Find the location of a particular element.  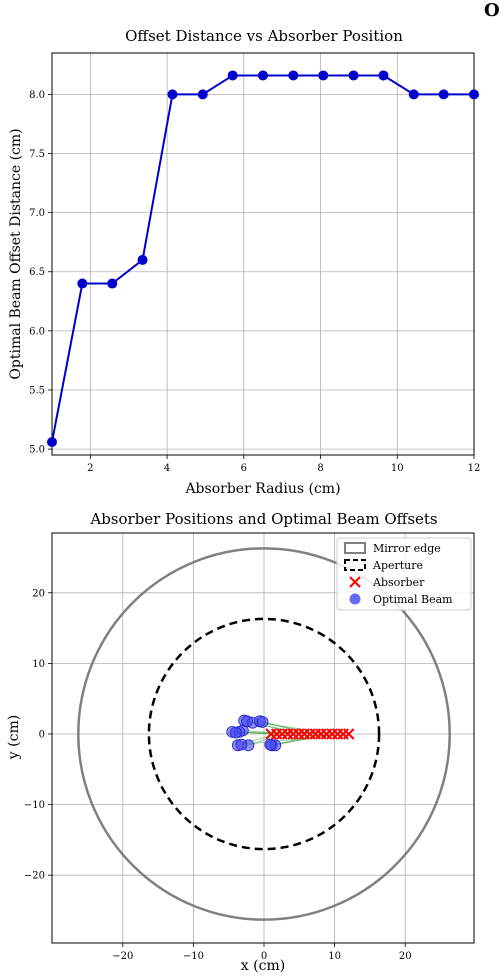

y-tick-label: 8.0 is located at coordinates (37, 95).